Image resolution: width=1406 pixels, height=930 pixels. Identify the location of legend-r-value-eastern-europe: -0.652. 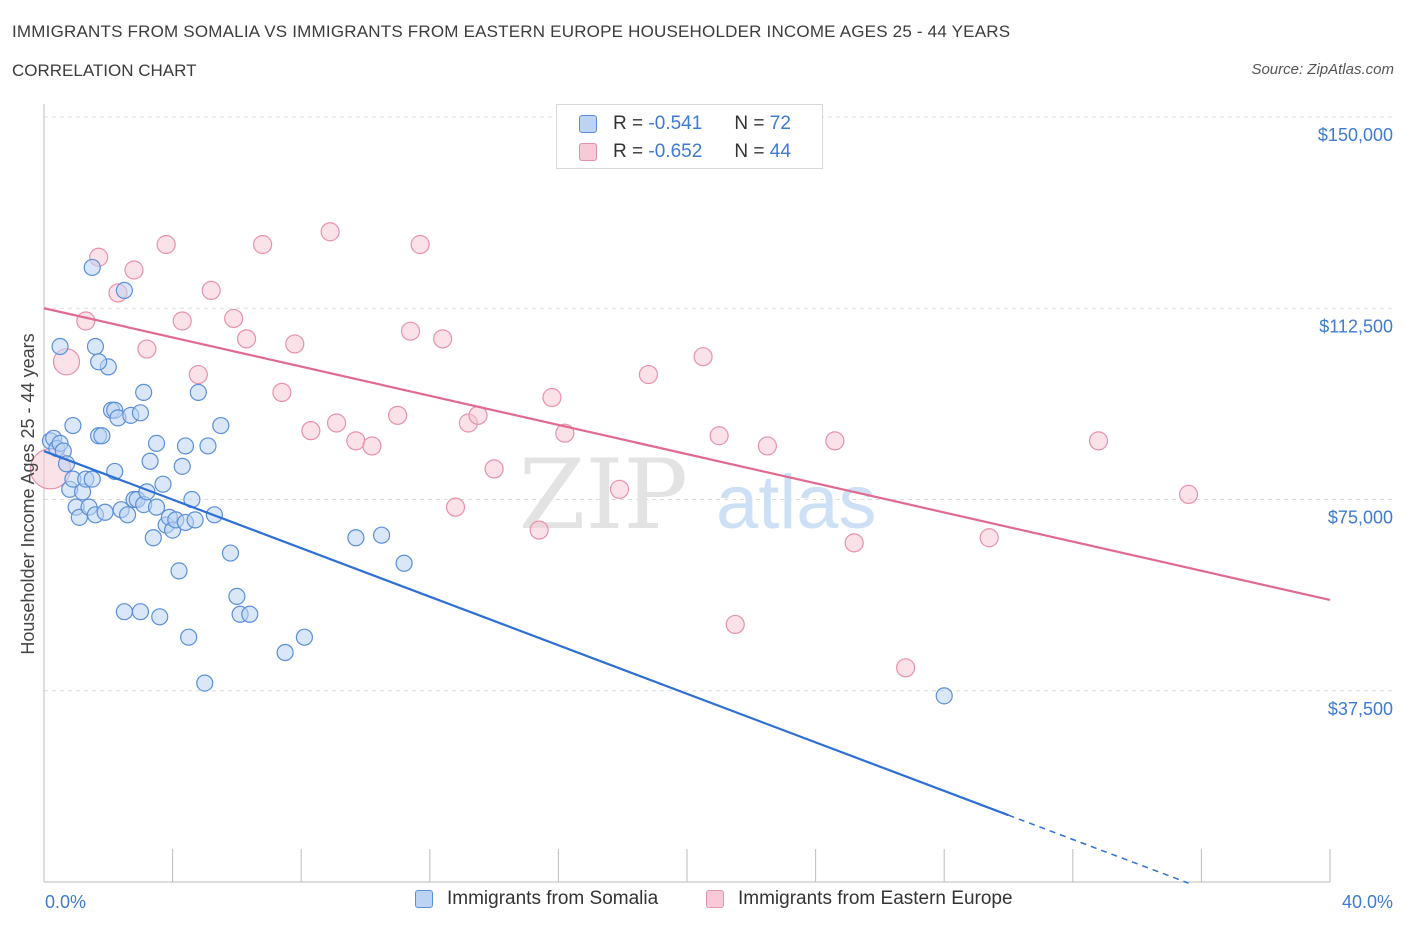
(675, 151).